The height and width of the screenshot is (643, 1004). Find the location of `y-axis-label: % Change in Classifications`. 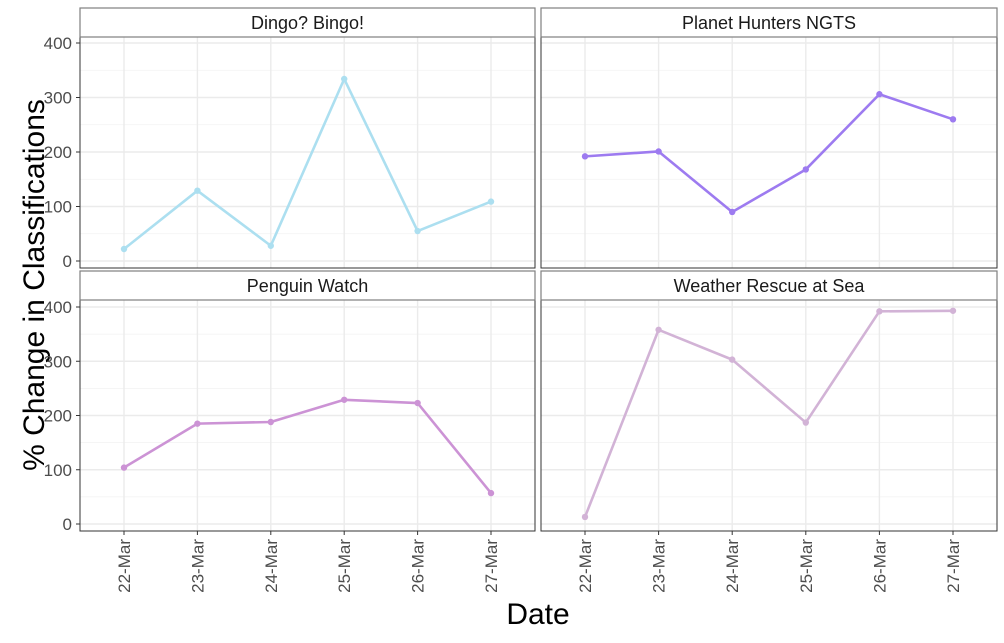

y-axis-label: % Change in Classifications is located at coordinates (34, 285).